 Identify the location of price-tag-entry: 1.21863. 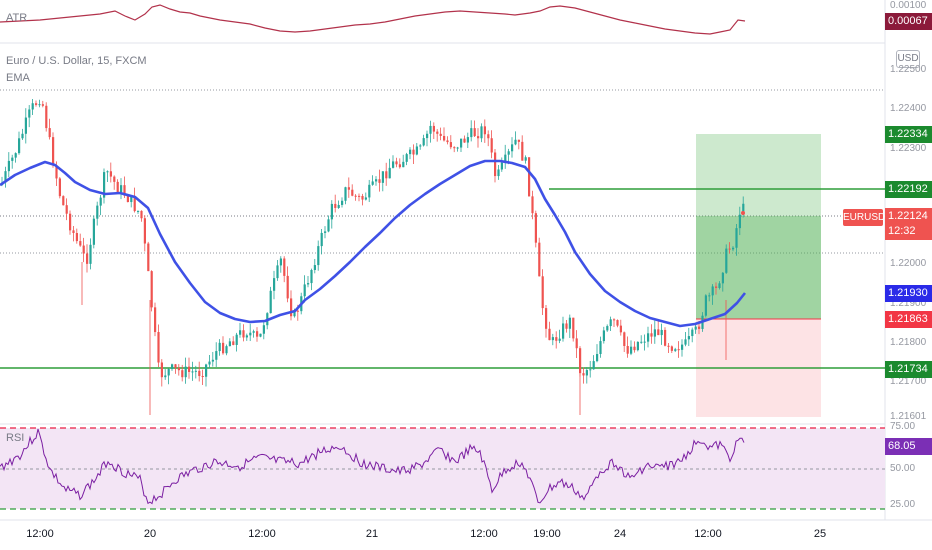
(908, 319).